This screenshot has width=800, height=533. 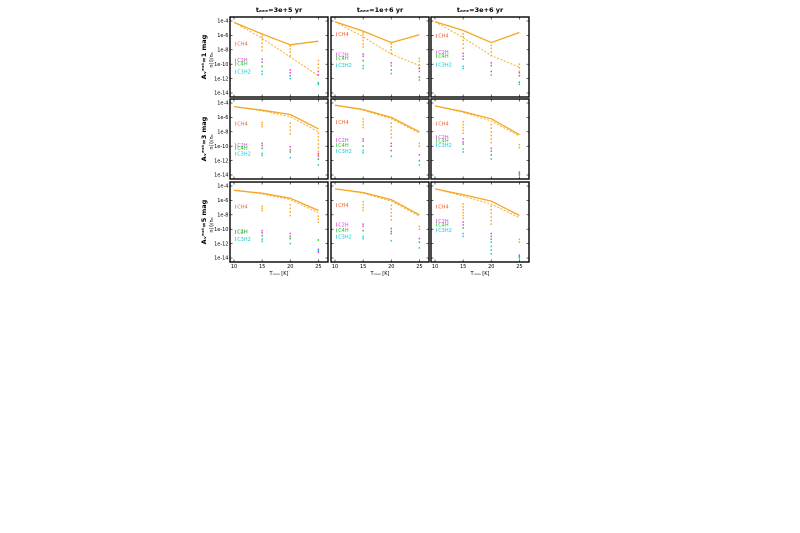 What do you see at coordinates (262, 267) in the screenshot?
I see `x-tick-label: 15` at bounding box center [262, 267].